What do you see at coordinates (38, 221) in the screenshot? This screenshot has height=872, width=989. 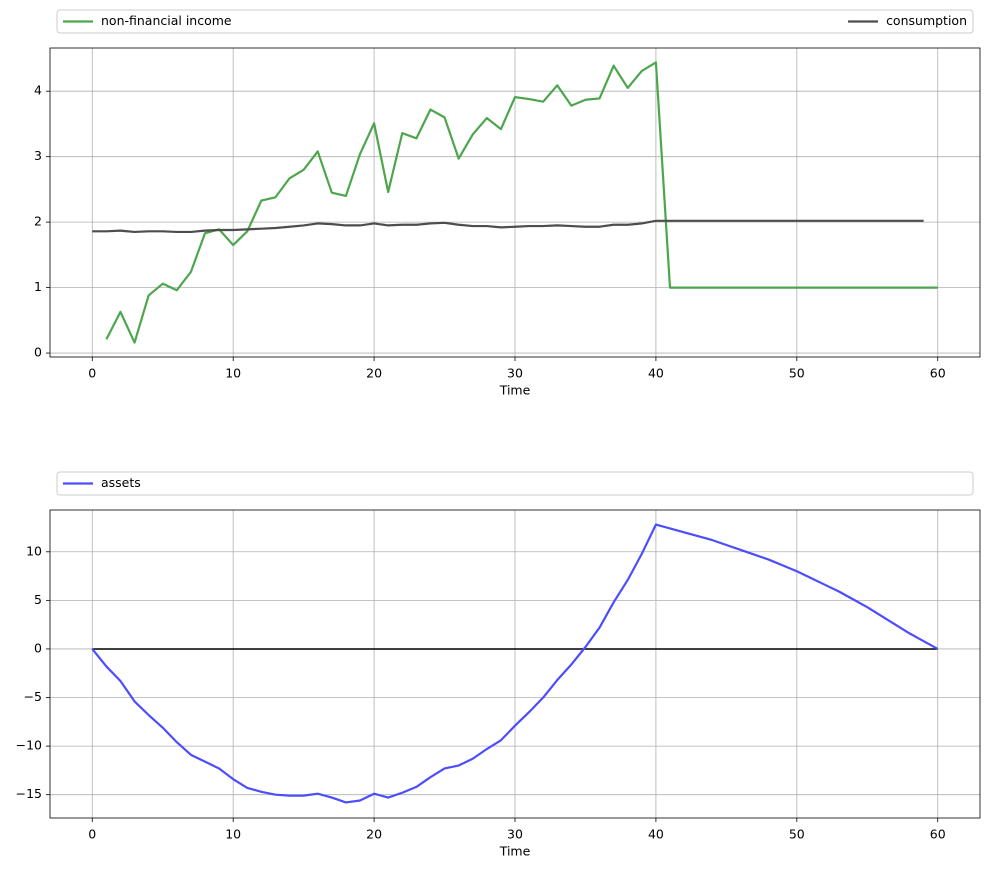 I see `y-tick-label: 2` at bounding box center [38, 221].